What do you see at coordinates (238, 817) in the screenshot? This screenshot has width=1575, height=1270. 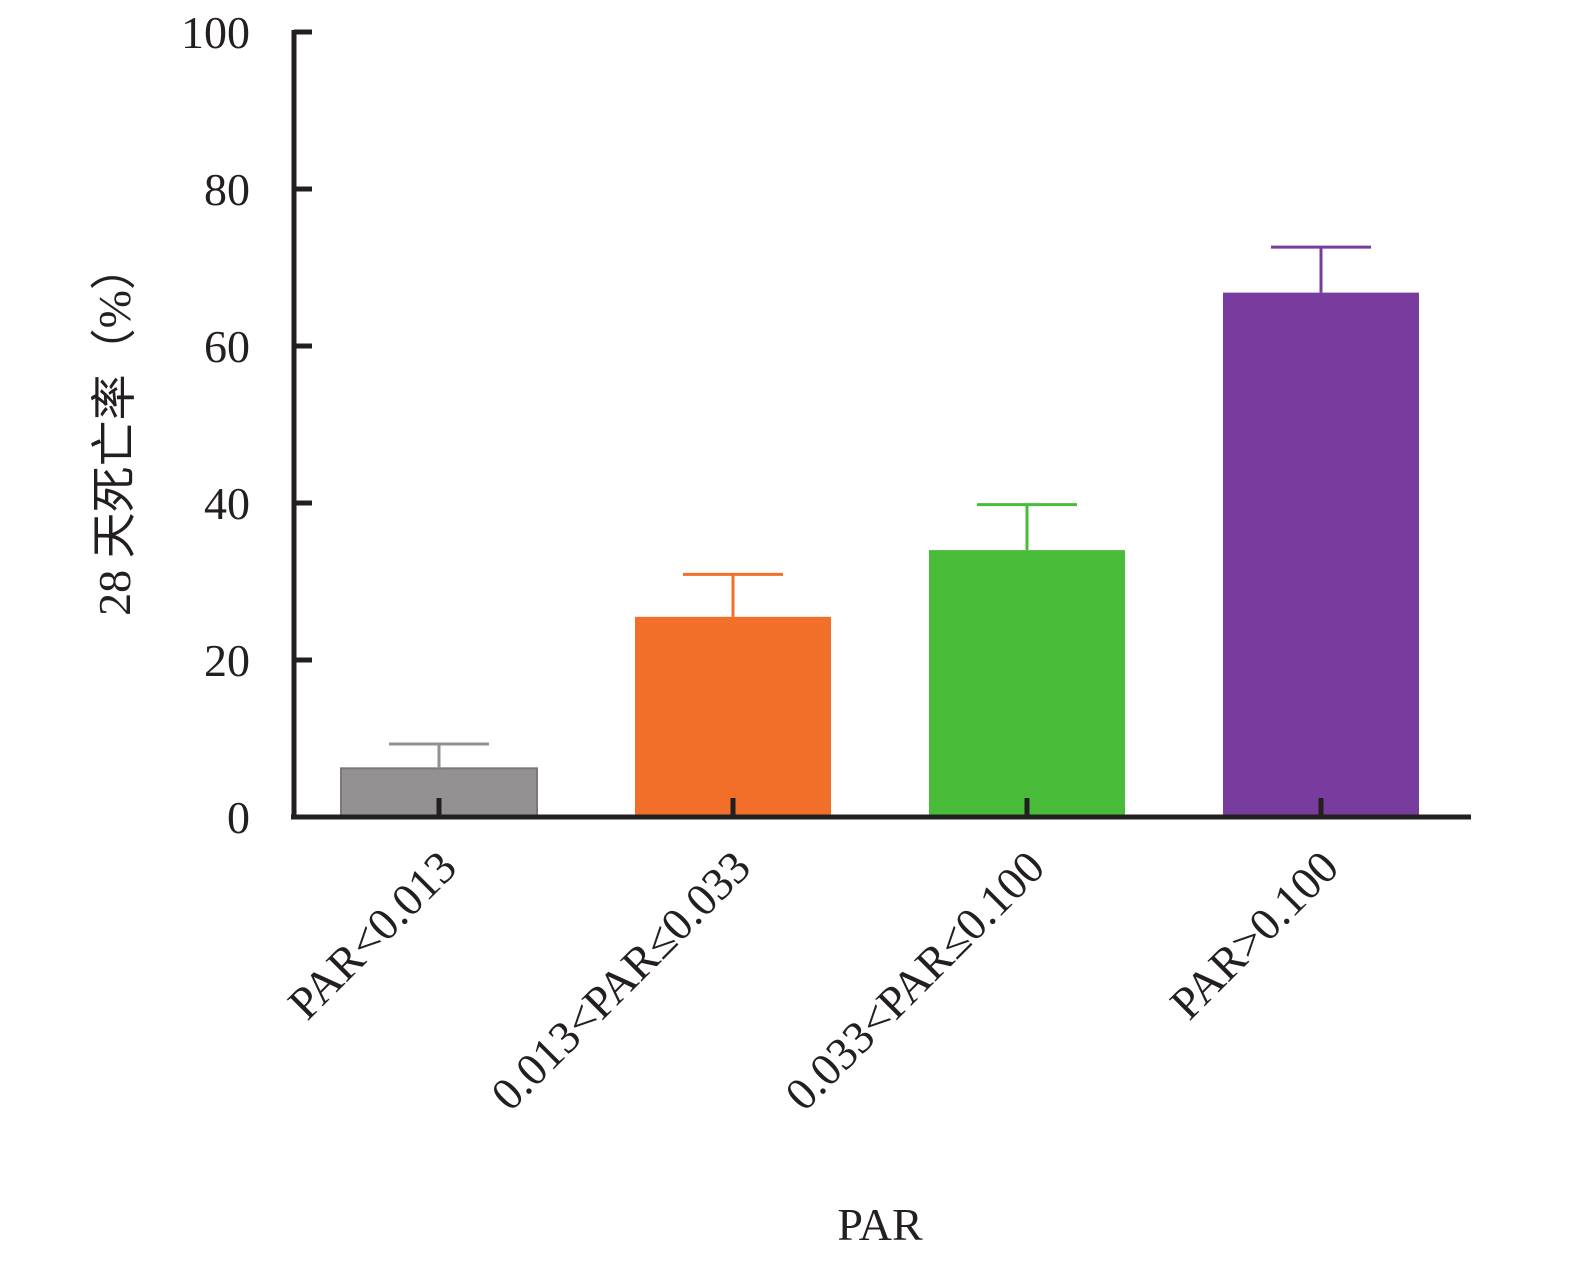 I see `y-tick-label-0: 0` at bounding box center [238, 817].